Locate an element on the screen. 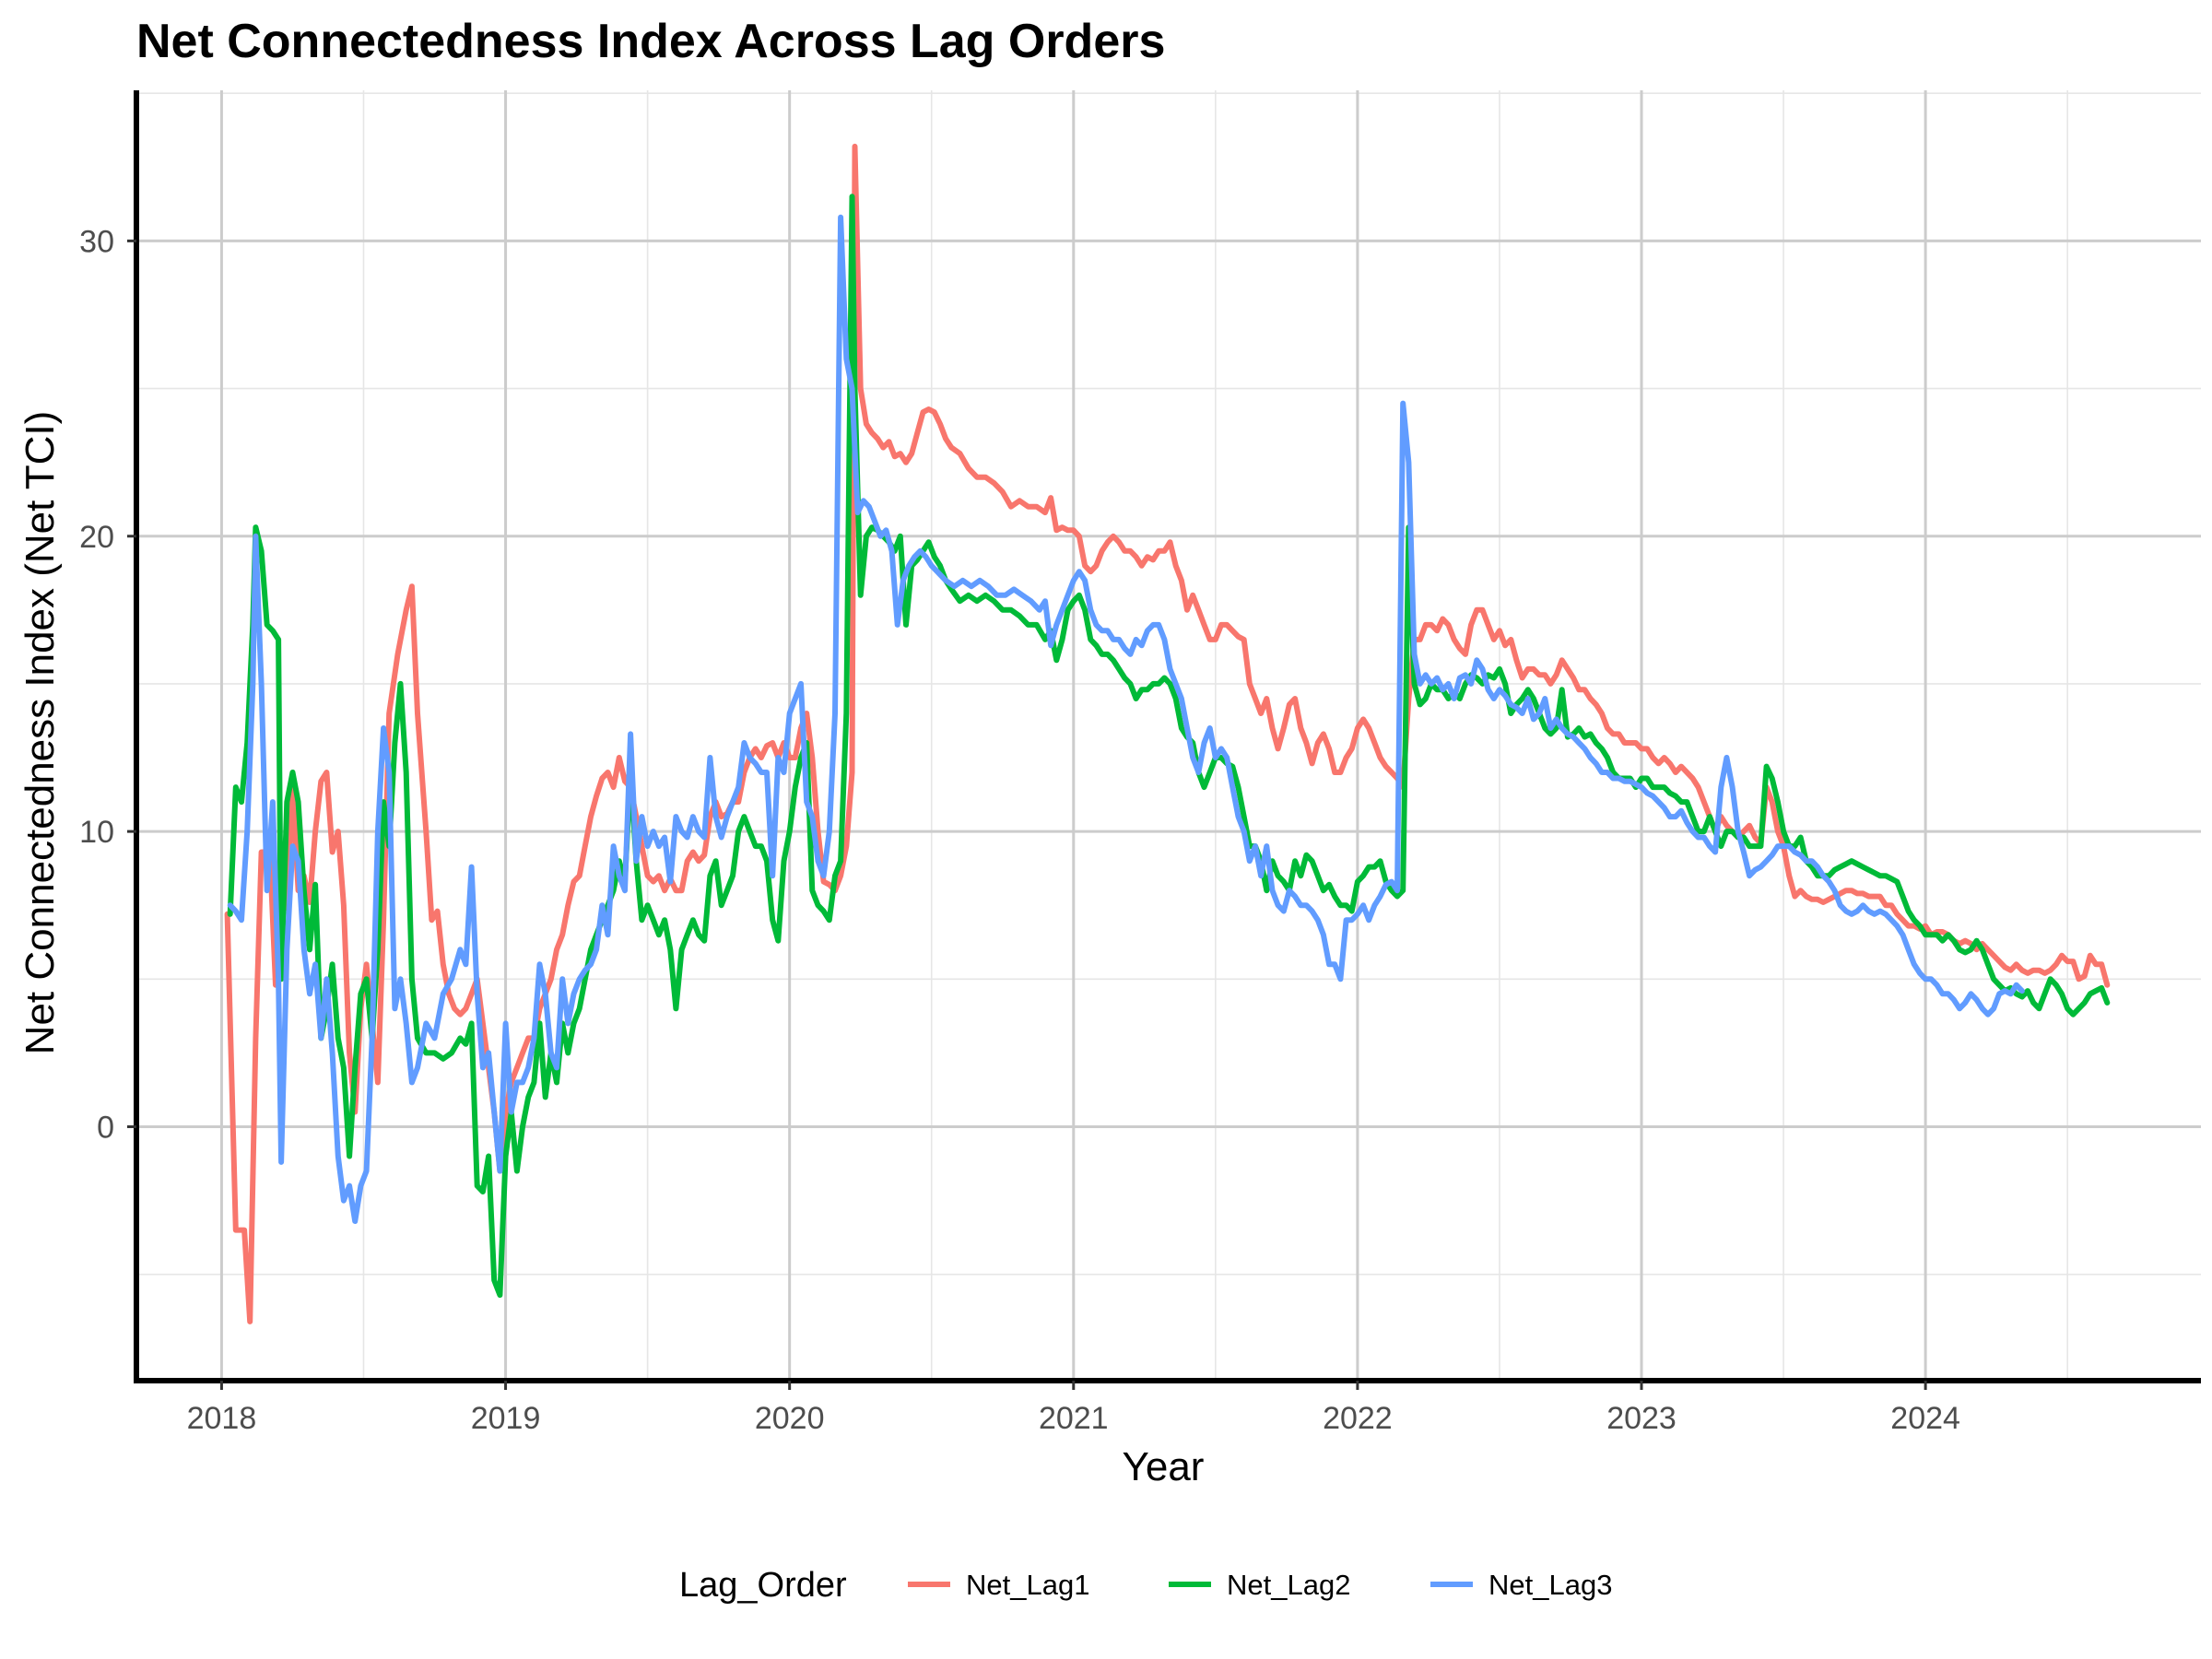 This screenshot has width=2212, height=1659. legend-label: Net_Lag2 is located at coordinates (1288, 1585).